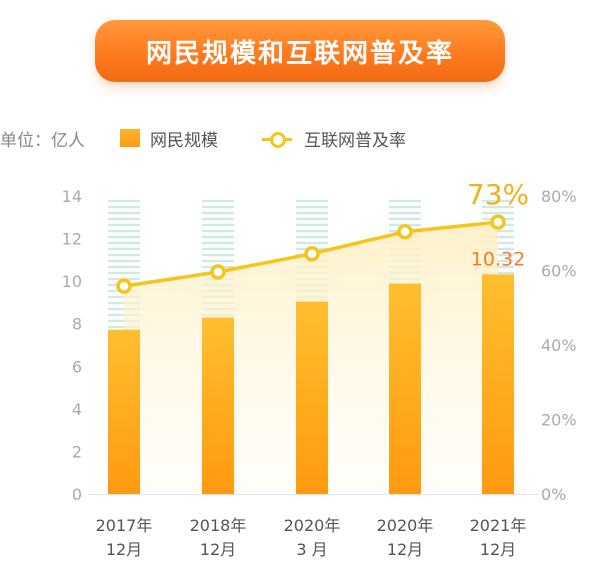 This screenshot has width=591, height=568. Describe the element at coordinates (218, 525) in the screenshot. I see `x-category-label: 2018年` at that location.